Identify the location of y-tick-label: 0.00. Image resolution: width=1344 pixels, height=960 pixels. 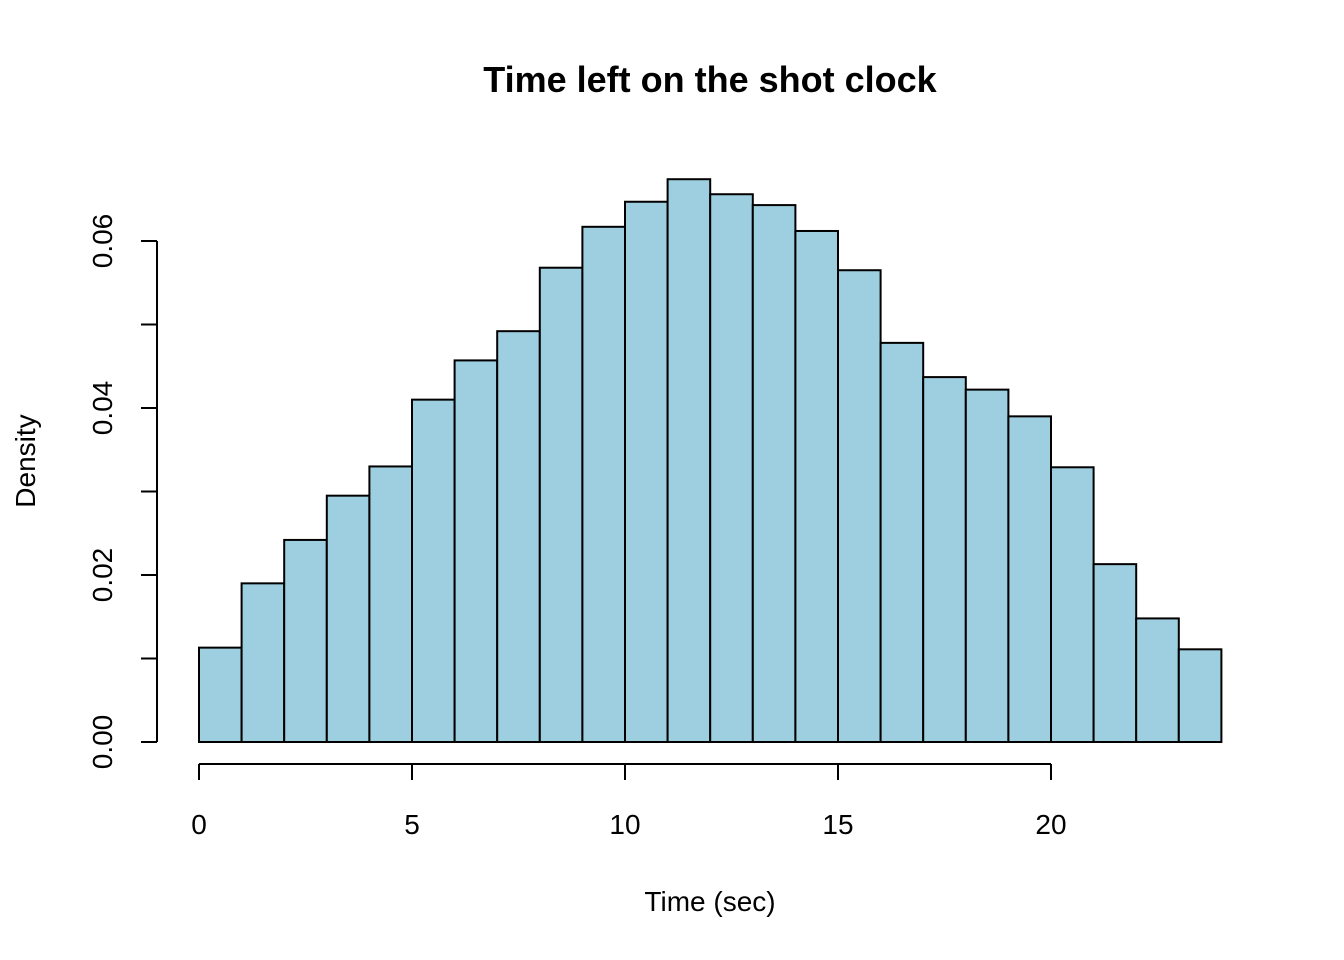
(102, 742).